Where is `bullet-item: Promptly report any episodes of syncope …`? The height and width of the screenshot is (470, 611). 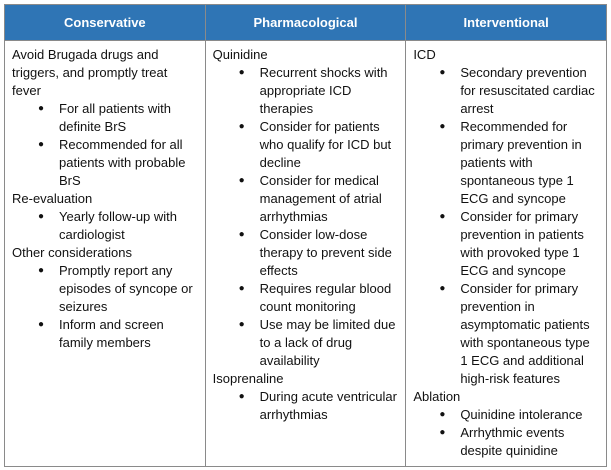 bullet-item: Promptly report any episodes of syncope … is located at coordinates (118, 289).